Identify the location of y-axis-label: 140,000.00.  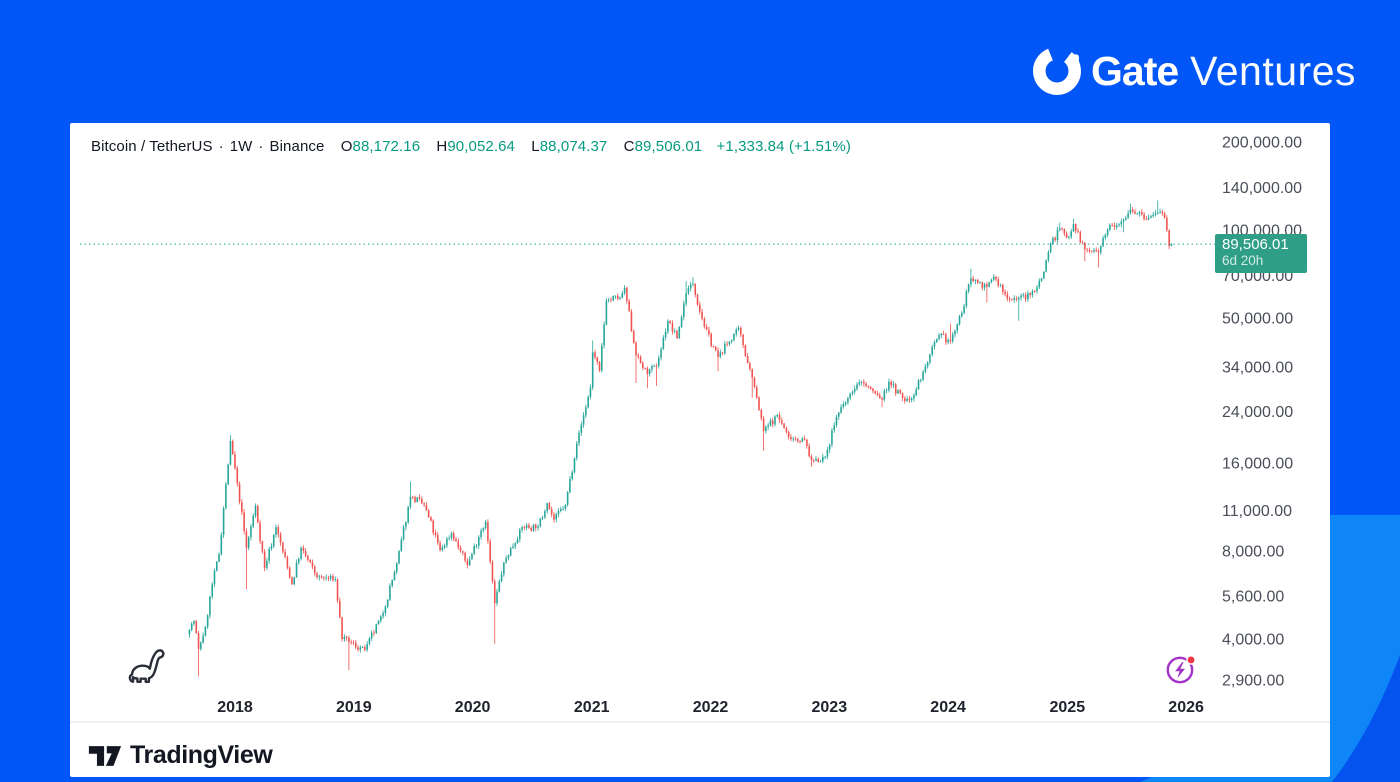
(1262, 188).